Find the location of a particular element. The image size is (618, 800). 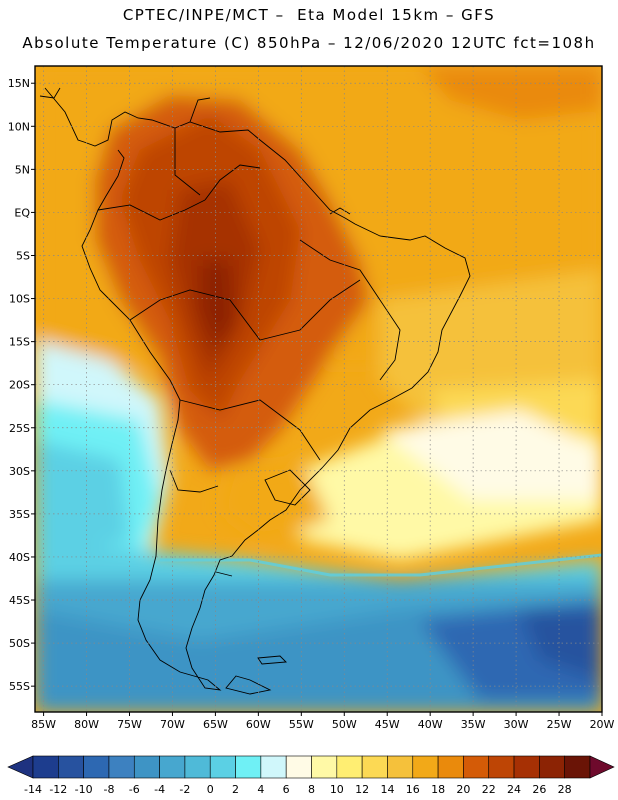

lon-label: 65W is located at coordinates (215, 724).